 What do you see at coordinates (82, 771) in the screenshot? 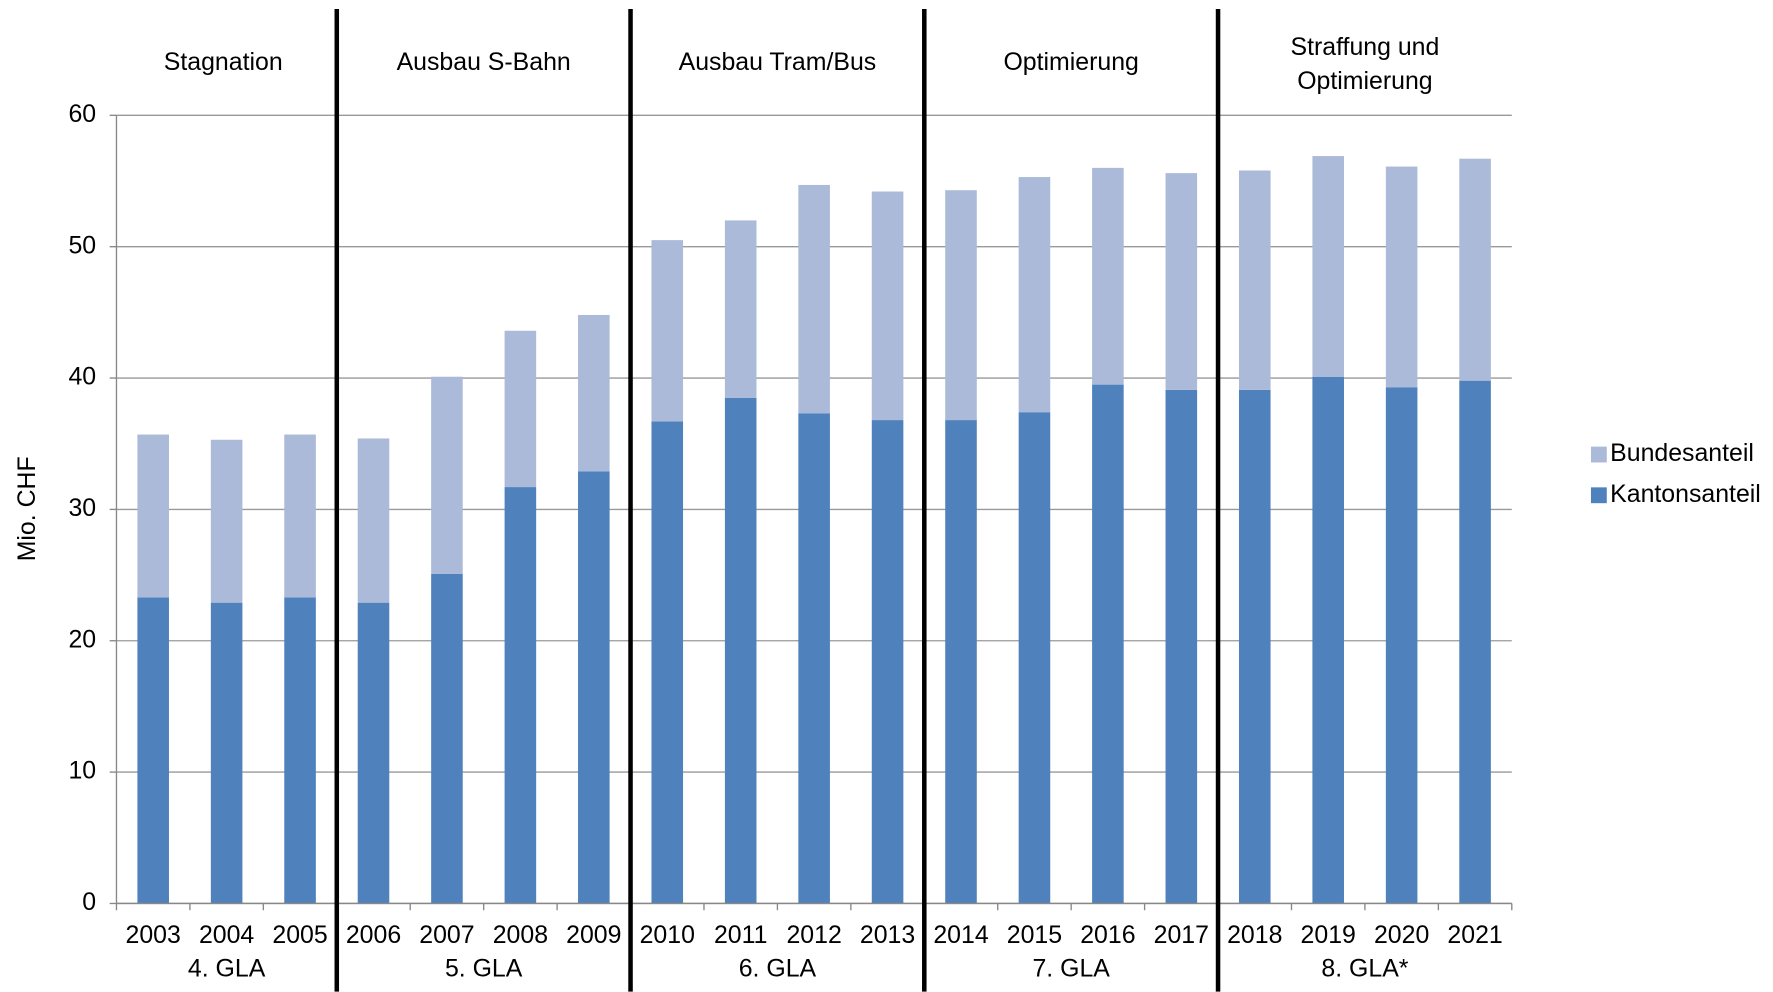
I see `y-tick-label: 10` at bounding box center [82, 771].